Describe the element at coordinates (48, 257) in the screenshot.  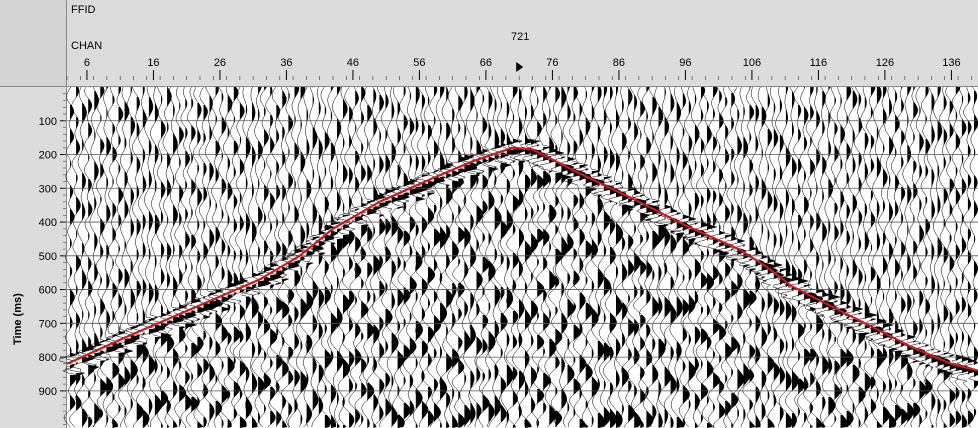
I see `y-tick-label: 500` at that location.